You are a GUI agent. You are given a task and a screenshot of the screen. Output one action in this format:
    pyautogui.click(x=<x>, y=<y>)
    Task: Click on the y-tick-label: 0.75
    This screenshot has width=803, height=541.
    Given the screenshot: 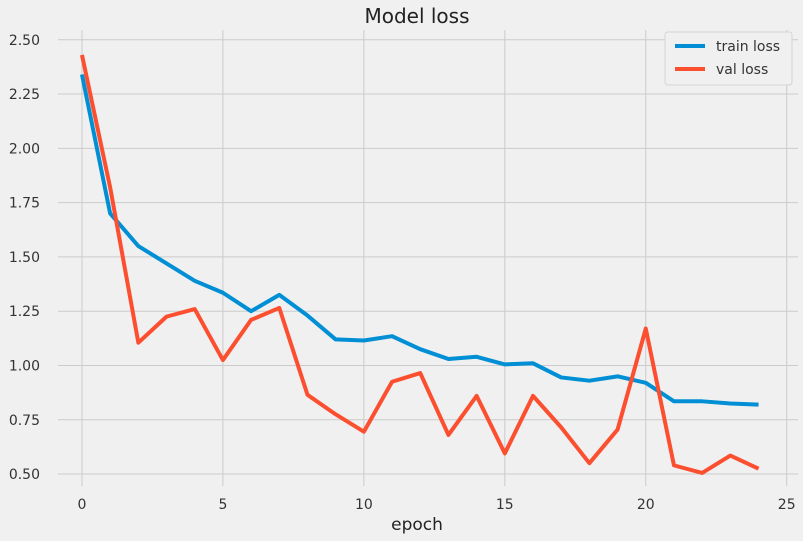 What is the action you would take?
    pyautogui.click(x=24, y=421)
    